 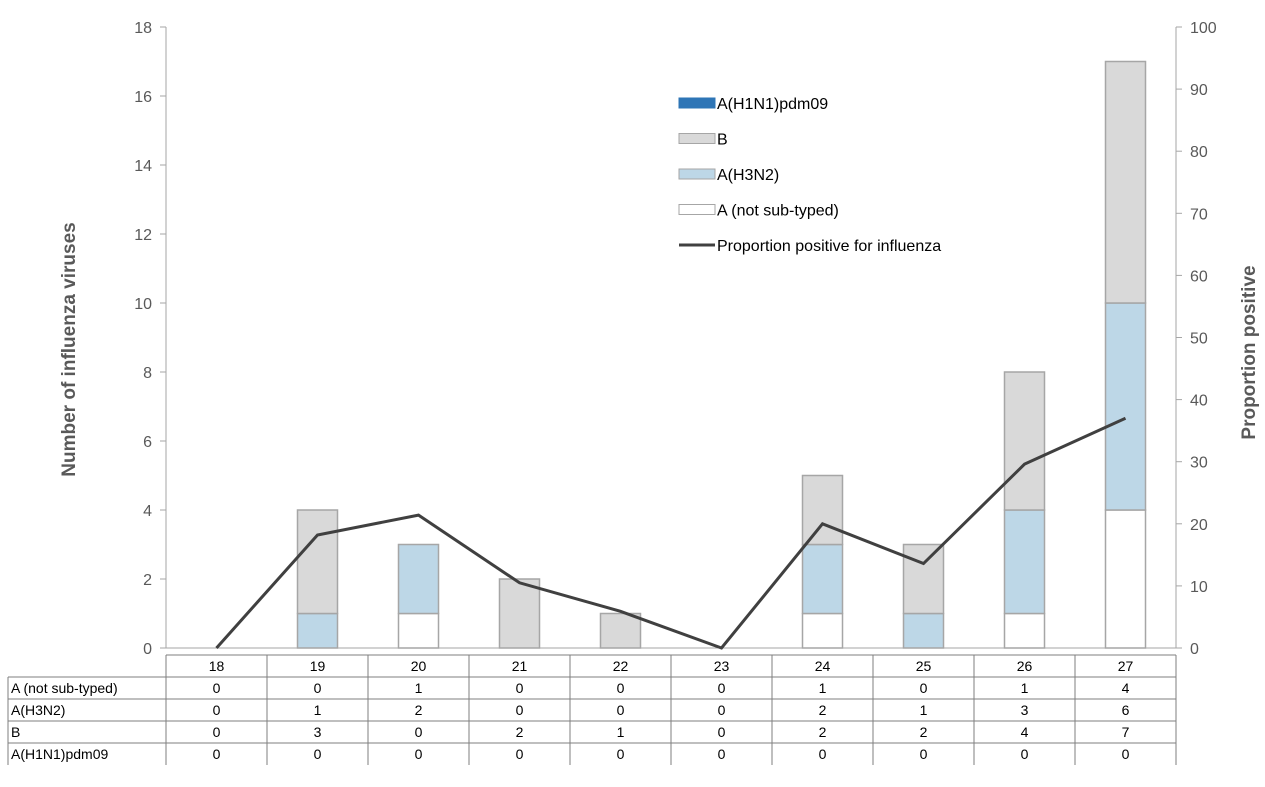 What do you see at coordinates (1203, 28) in the screenshot?
I see `y2-tick-label-100: 100` at bounding box center [1203, 28].